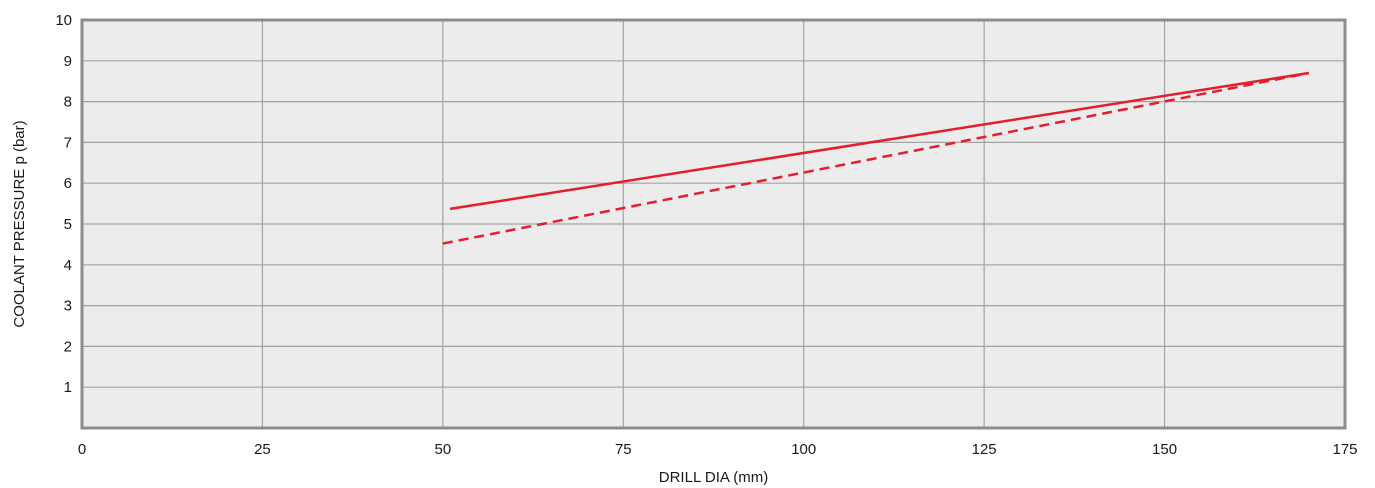 The height and width of the screenshot is (488, 1375). I want to click on y-tick-labels: 1 2 3 4 5 6 7 8 9 10, so click(63, 204).